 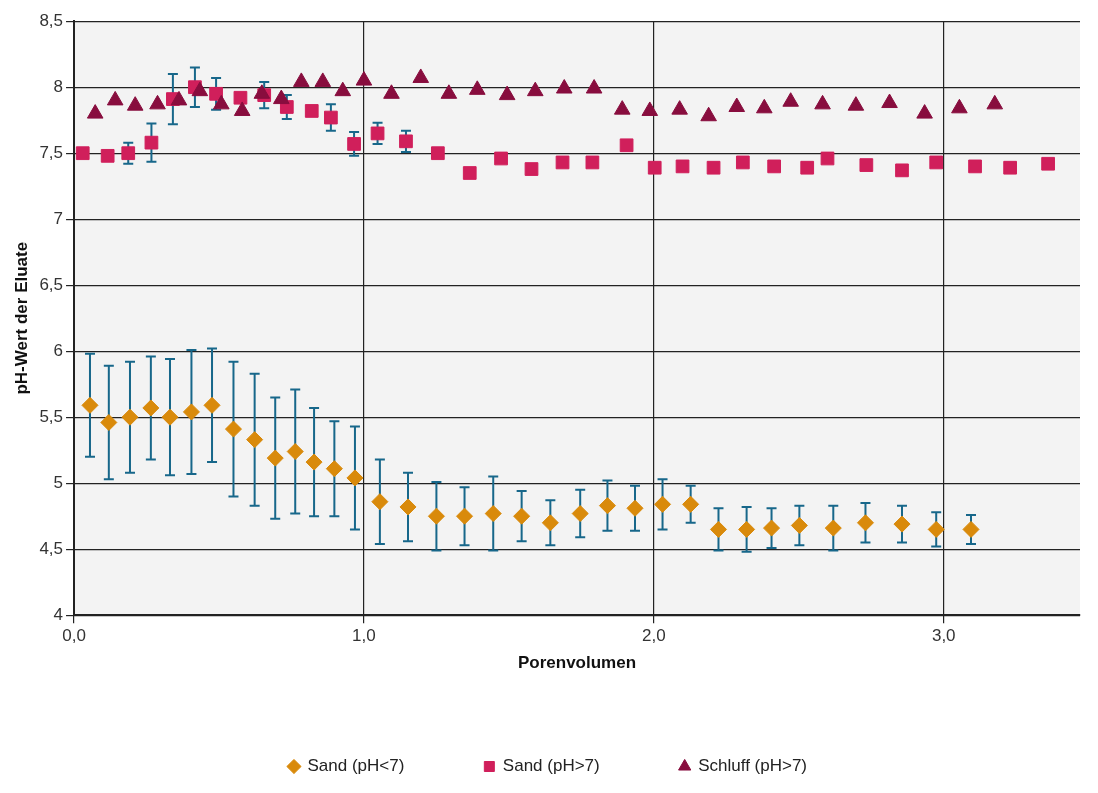 I want to click on y-axis-title: pH-Wert der Eluate, so click(x=21, y=318).